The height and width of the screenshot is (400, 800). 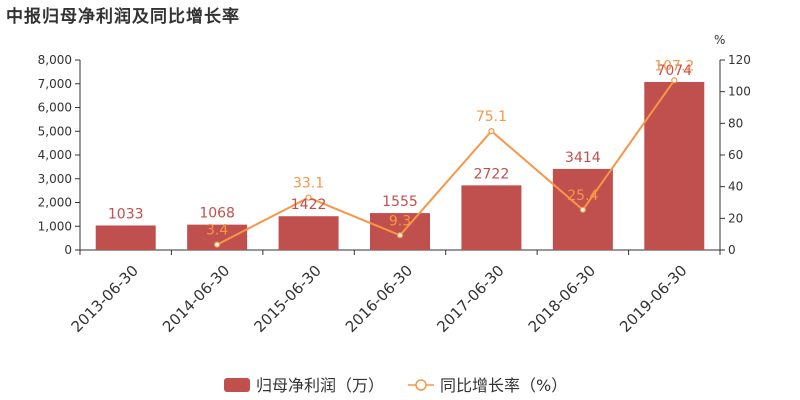 I want to click on line-value-label: 107.2, so click(x=674, y=66).